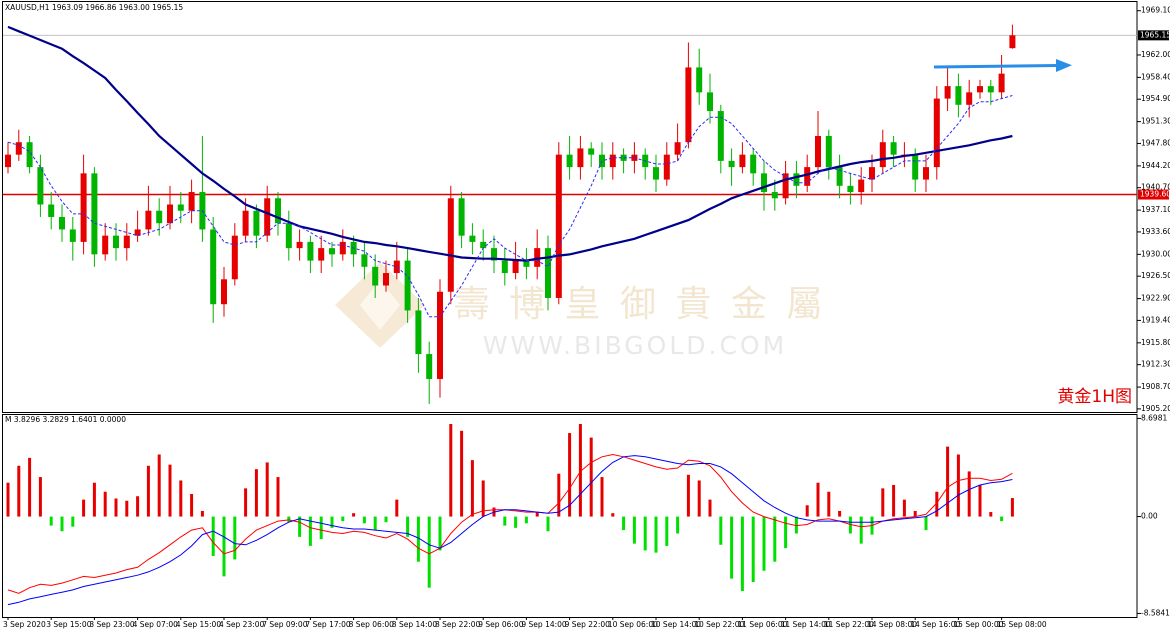 This screenshot has height=633, width=1170. Describe the element at coordinates (719, 624) in the screenshot. I see `x-tick-label: 10 Sep 22:00` at that location.